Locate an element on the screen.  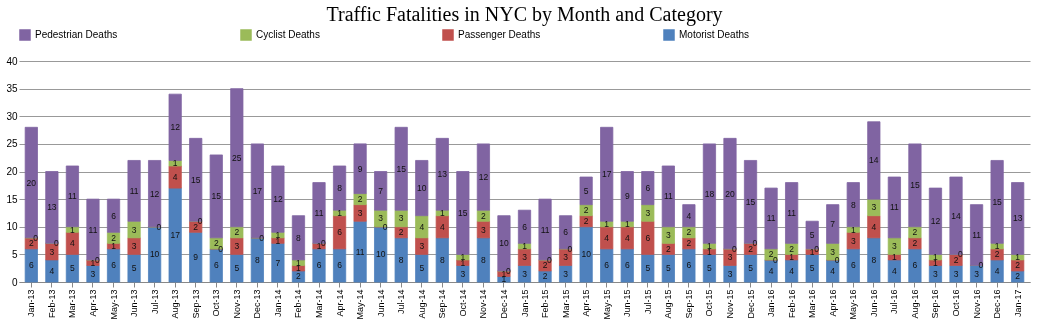
y-tick-label: 30 is located at coordinates (12, 116).